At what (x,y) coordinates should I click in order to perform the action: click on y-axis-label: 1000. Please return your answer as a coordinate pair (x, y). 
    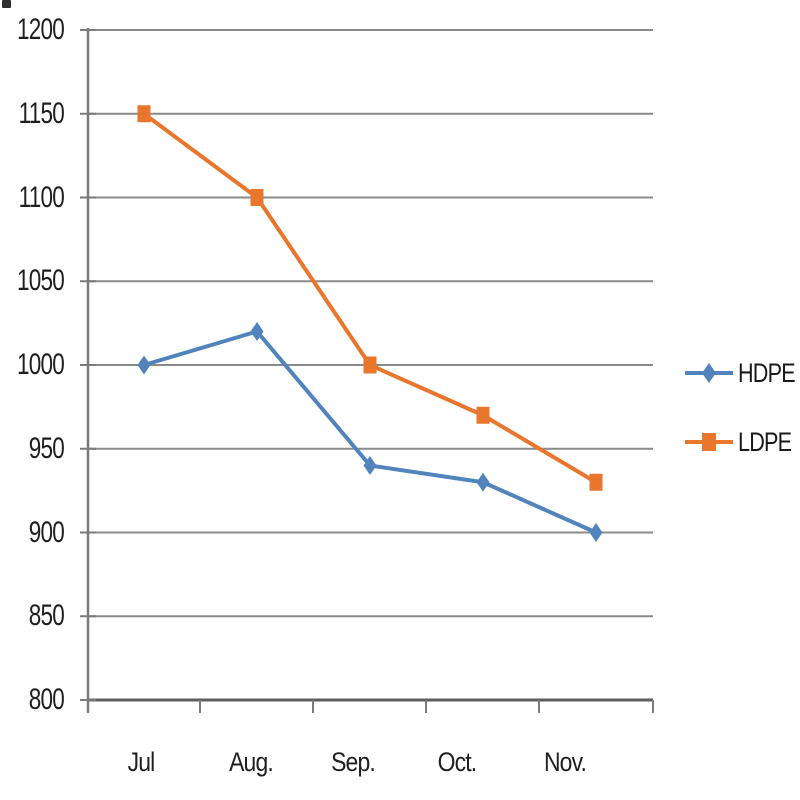
    Looking at the image, I should click on (40, 364).